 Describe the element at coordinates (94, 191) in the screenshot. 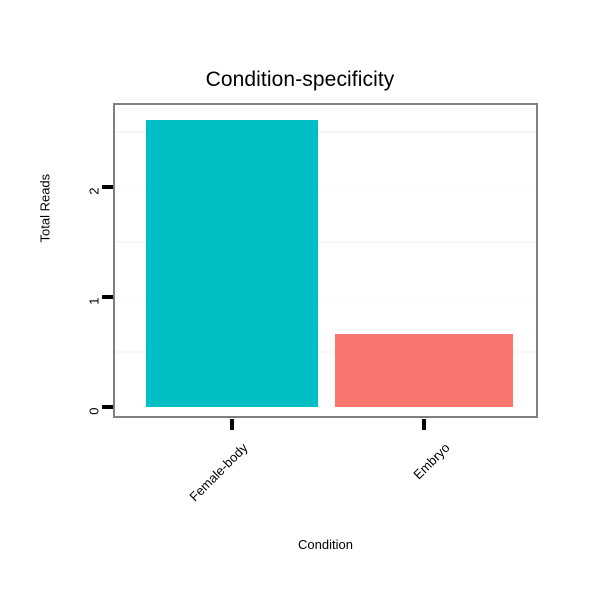

I see `y-tick-label-2: 2` at that location.